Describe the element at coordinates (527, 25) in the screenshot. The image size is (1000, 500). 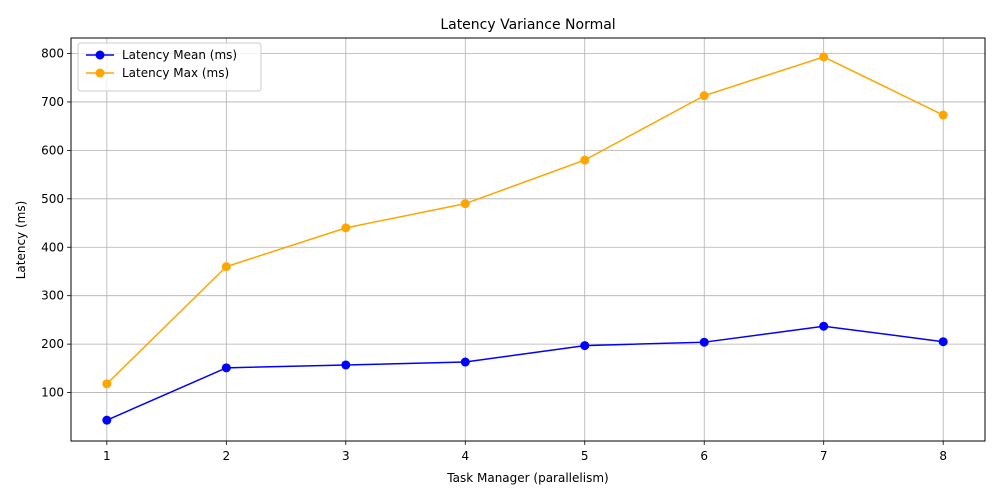
I see `chart-title: Latency Variance Normal` at that location.